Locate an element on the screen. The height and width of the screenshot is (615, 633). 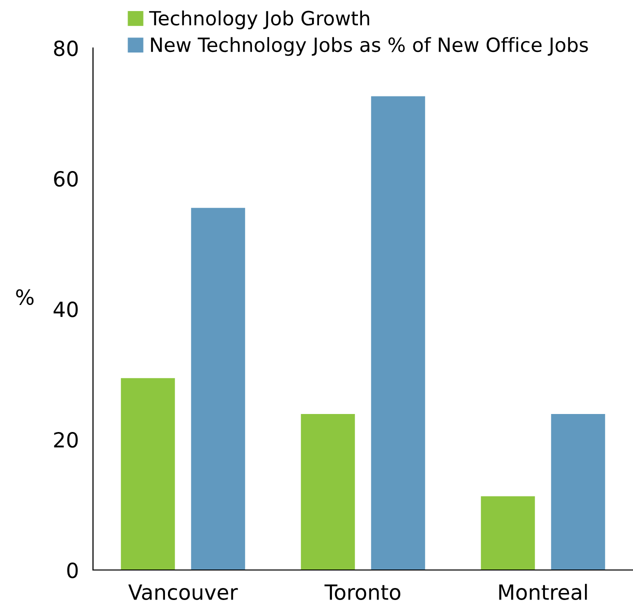
y-tick-label: 80 is located at coordinates (66, 48).